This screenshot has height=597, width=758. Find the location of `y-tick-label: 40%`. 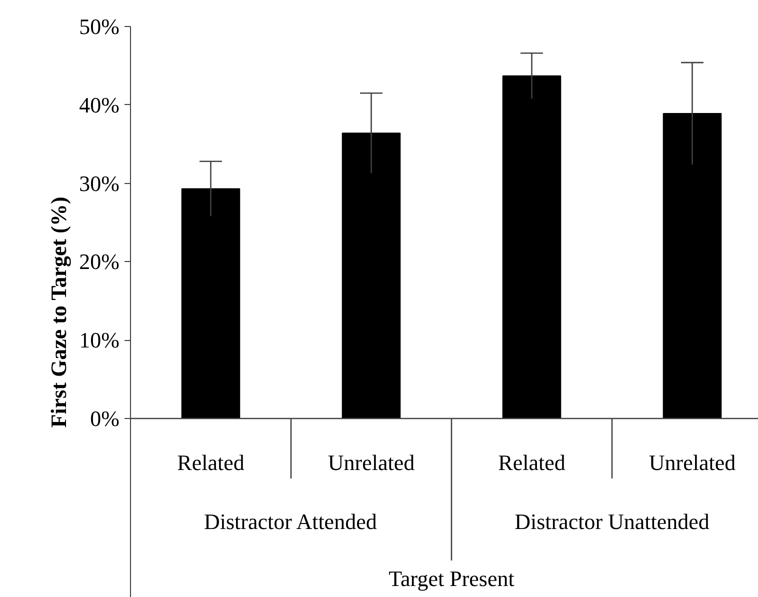

y-tick-label: 40% is located at coordinates (99, 105).